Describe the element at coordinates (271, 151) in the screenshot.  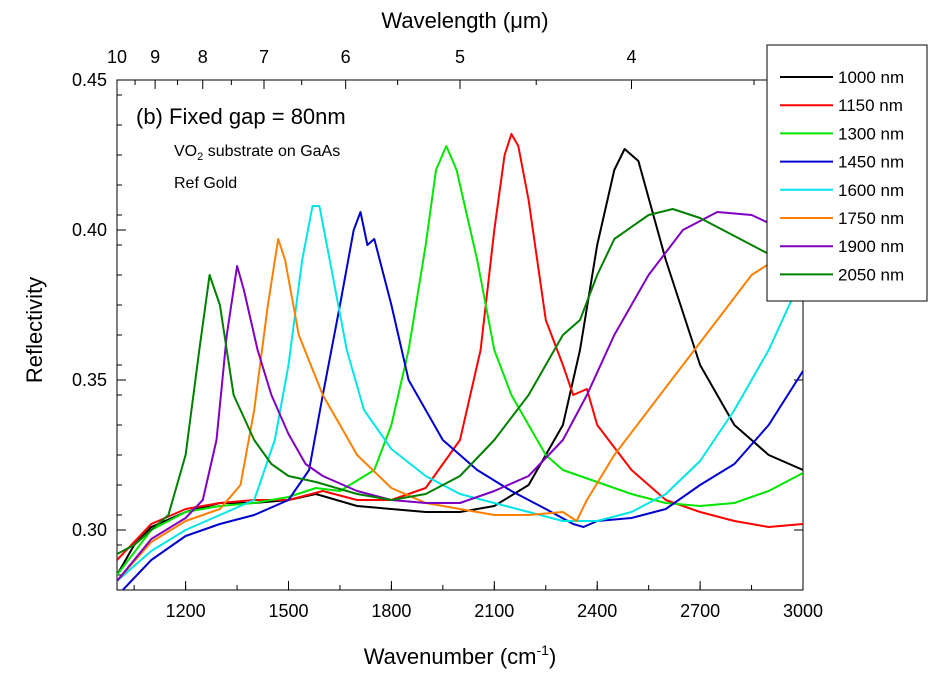
I see `annotation-substrate-rest: substrate on GaAs` at that location.